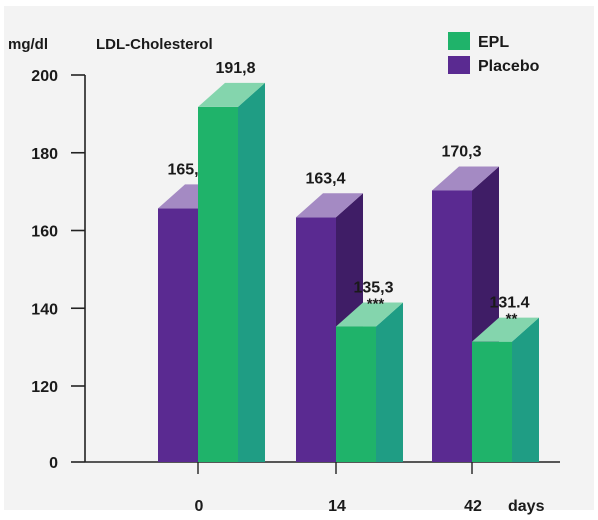 The image size is (598, 520). I want to click on x-axis-label: days, so click(526, 506).